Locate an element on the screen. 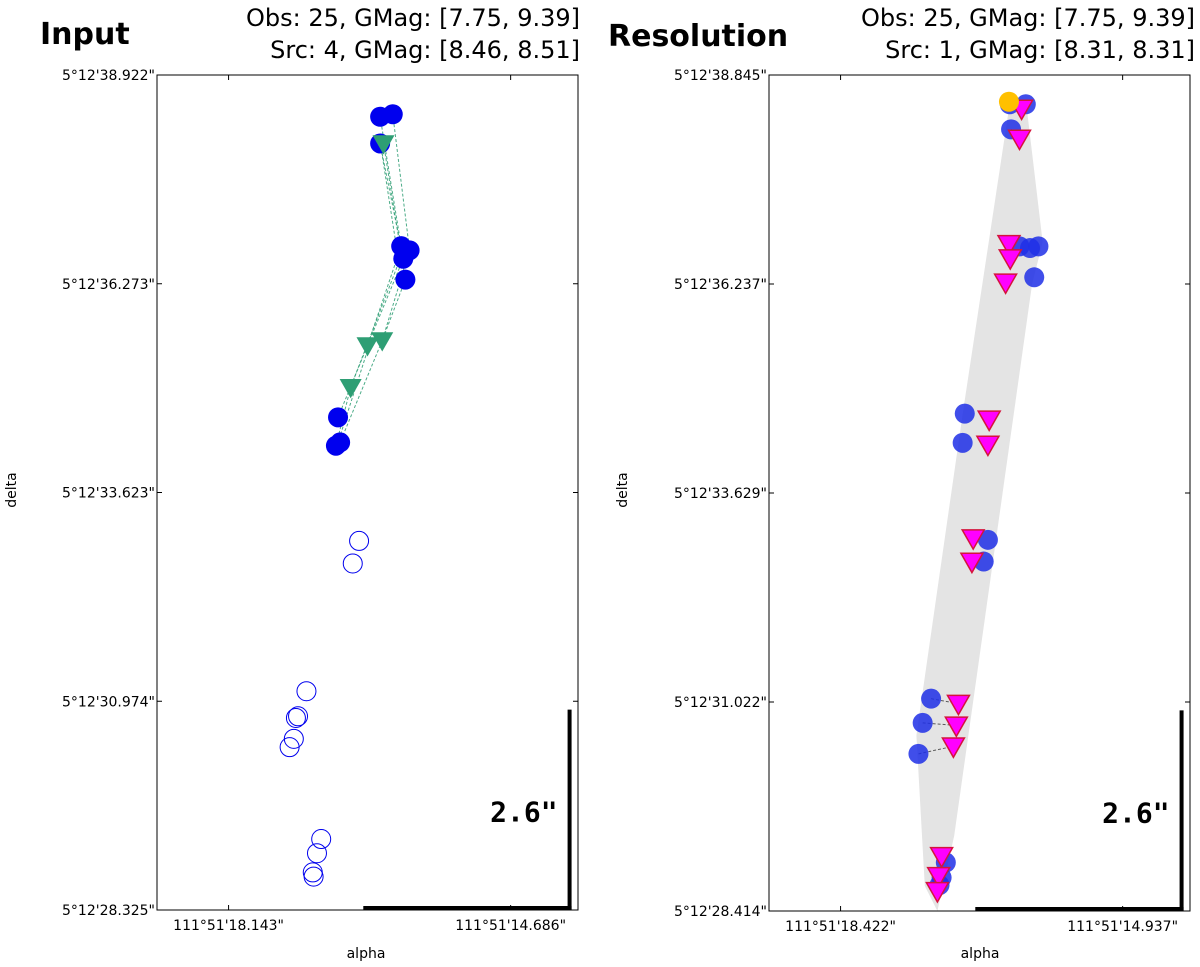 This screenshot has height=967, width=1200. x-tick-label: 111°51'18.422" is located at coordinates (840, 927).